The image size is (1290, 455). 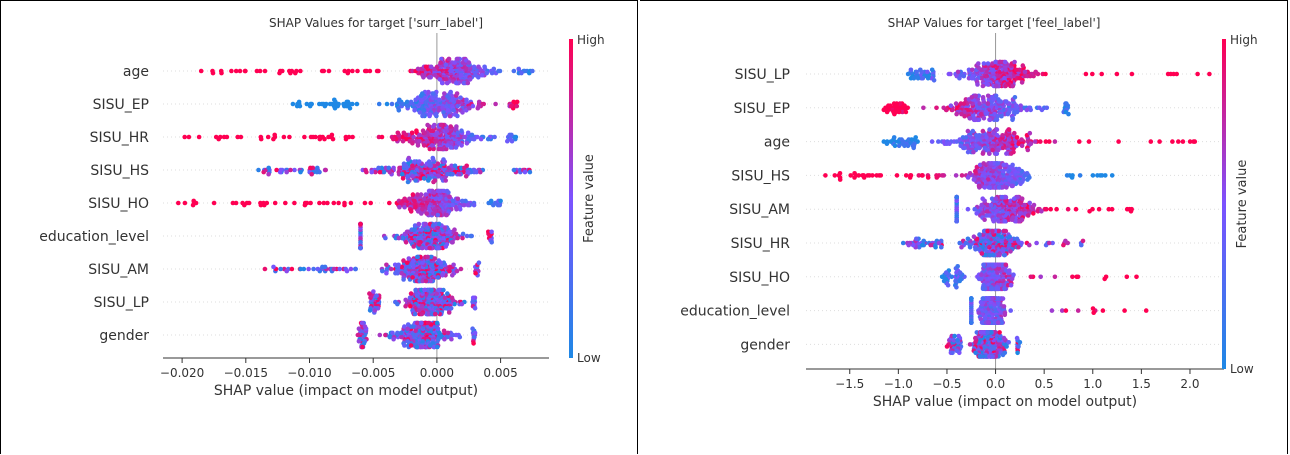 I want to click on feature-label: age, so click(x=136, y=72).